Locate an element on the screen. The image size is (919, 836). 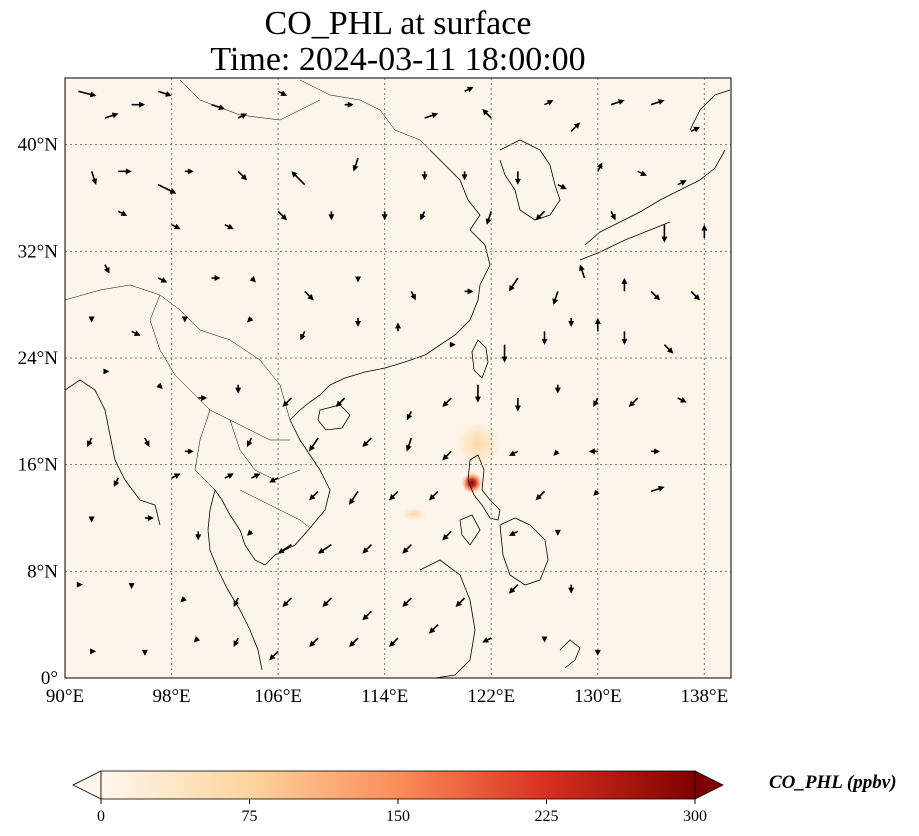
colorbar-label: CO_PHL (ppbv) is located at coordinates (833, 782).